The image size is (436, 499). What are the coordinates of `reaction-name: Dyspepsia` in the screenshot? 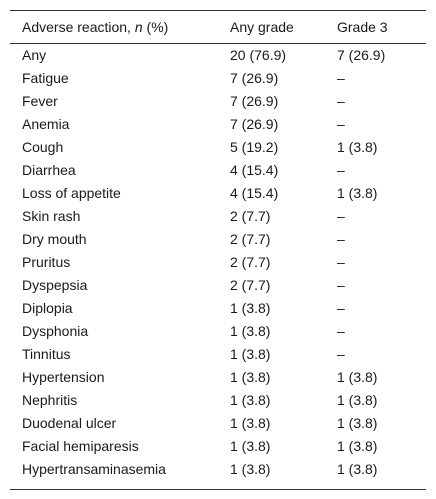 It's located at (55, 285).